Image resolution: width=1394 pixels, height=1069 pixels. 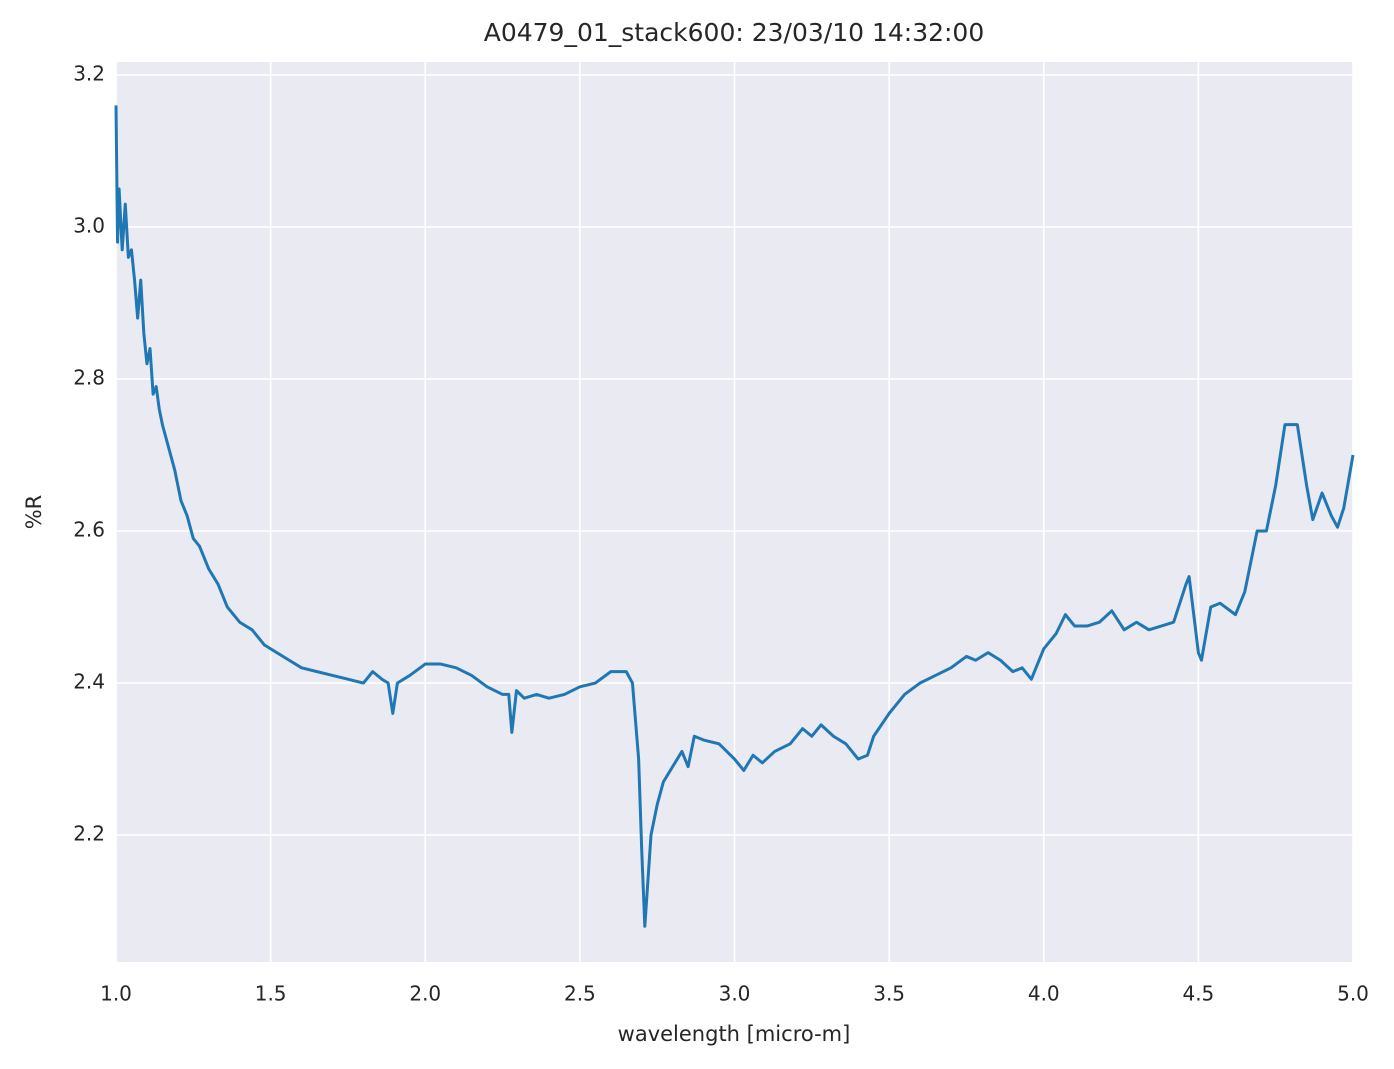 What do you see at coordinates (271, 994) in the screenshot?
I see `x-tick-label: 1.5` at bounding box center [271, 994].